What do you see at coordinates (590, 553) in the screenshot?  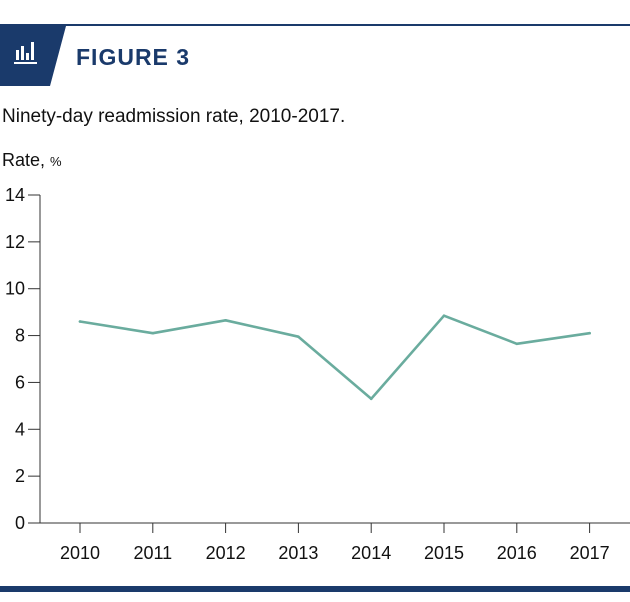 I see `x-tick-label: 2017` at bounding box center [590, 553].